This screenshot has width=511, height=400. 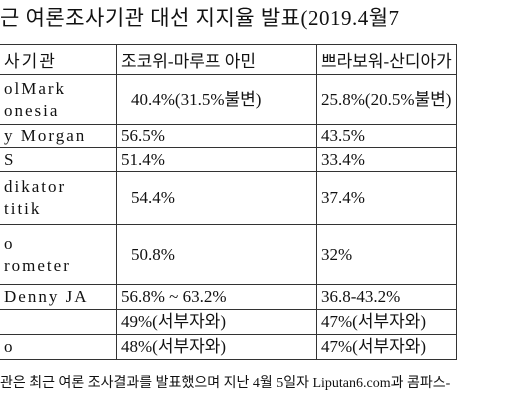 I want to click on table-row: o rometer 50.8% 32%, so click(x=228, y=254).